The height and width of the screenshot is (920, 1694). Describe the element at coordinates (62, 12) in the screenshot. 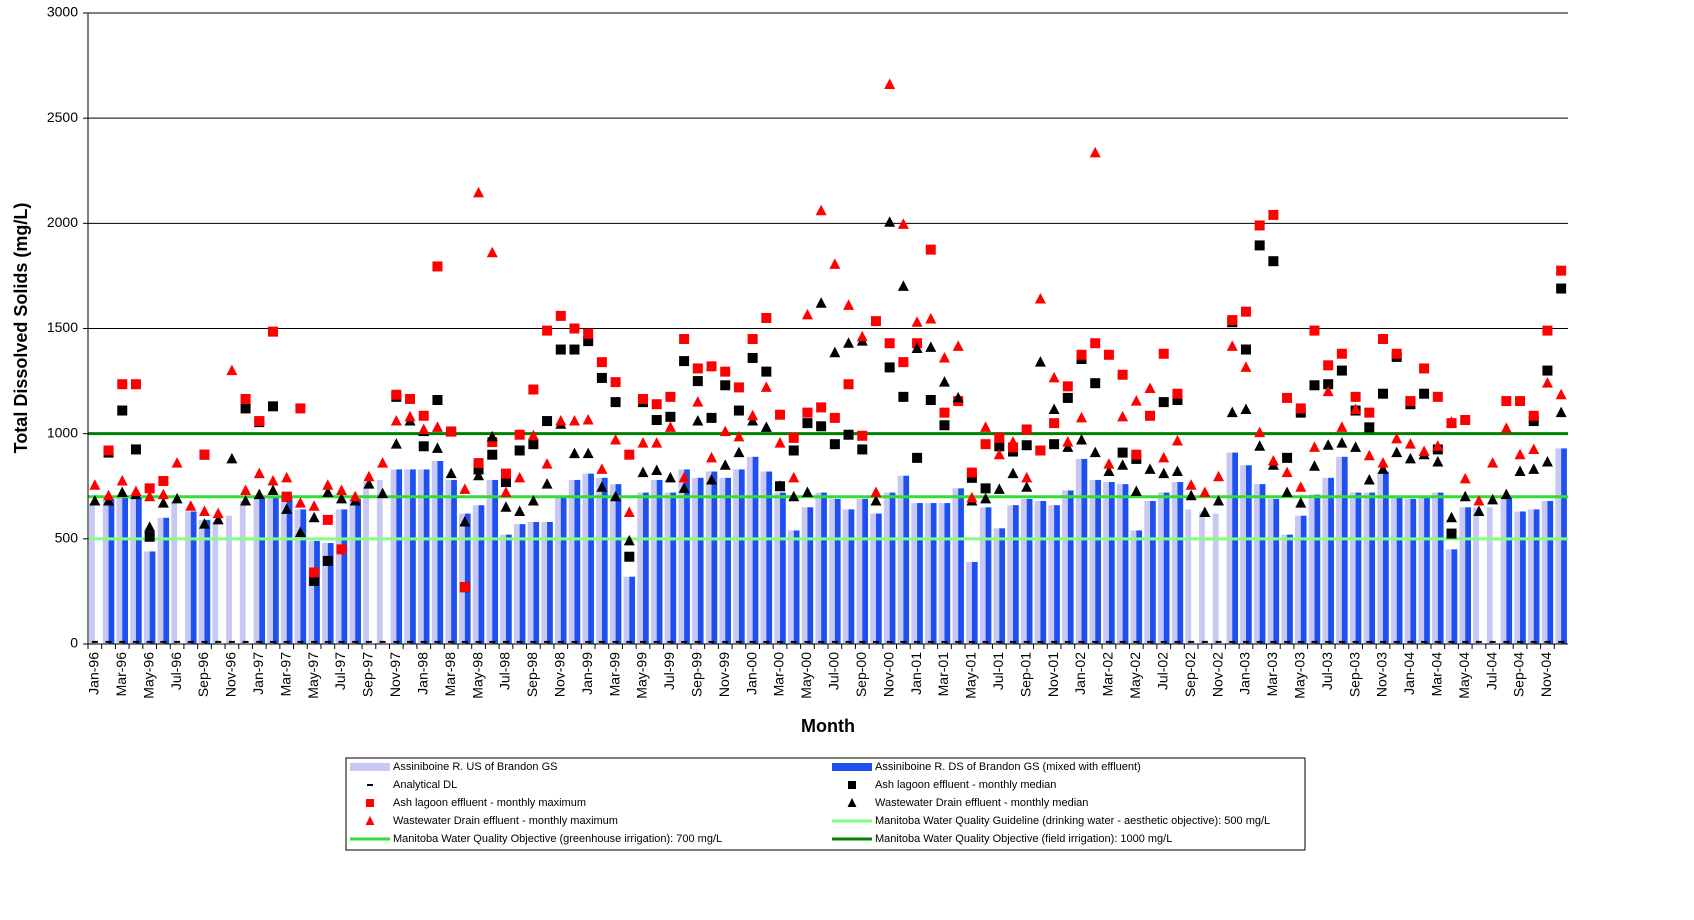

I see `y-tick-label: 3000` at that location.